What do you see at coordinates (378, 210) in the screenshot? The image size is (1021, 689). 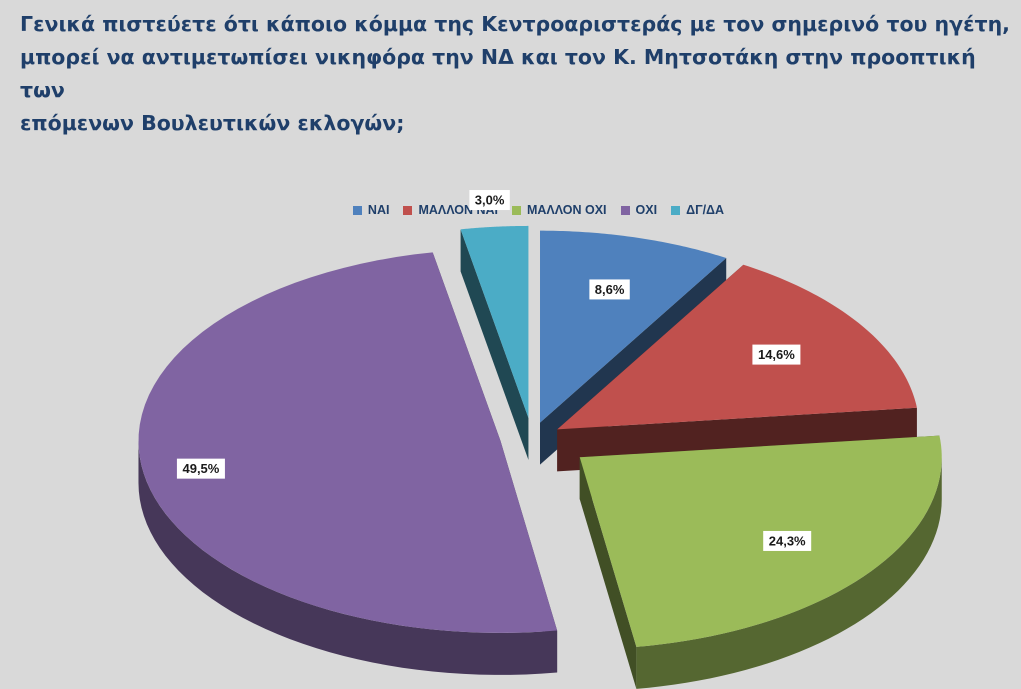 I see `legend-label: ΝΑΙ` at bounding box center [378, 210].